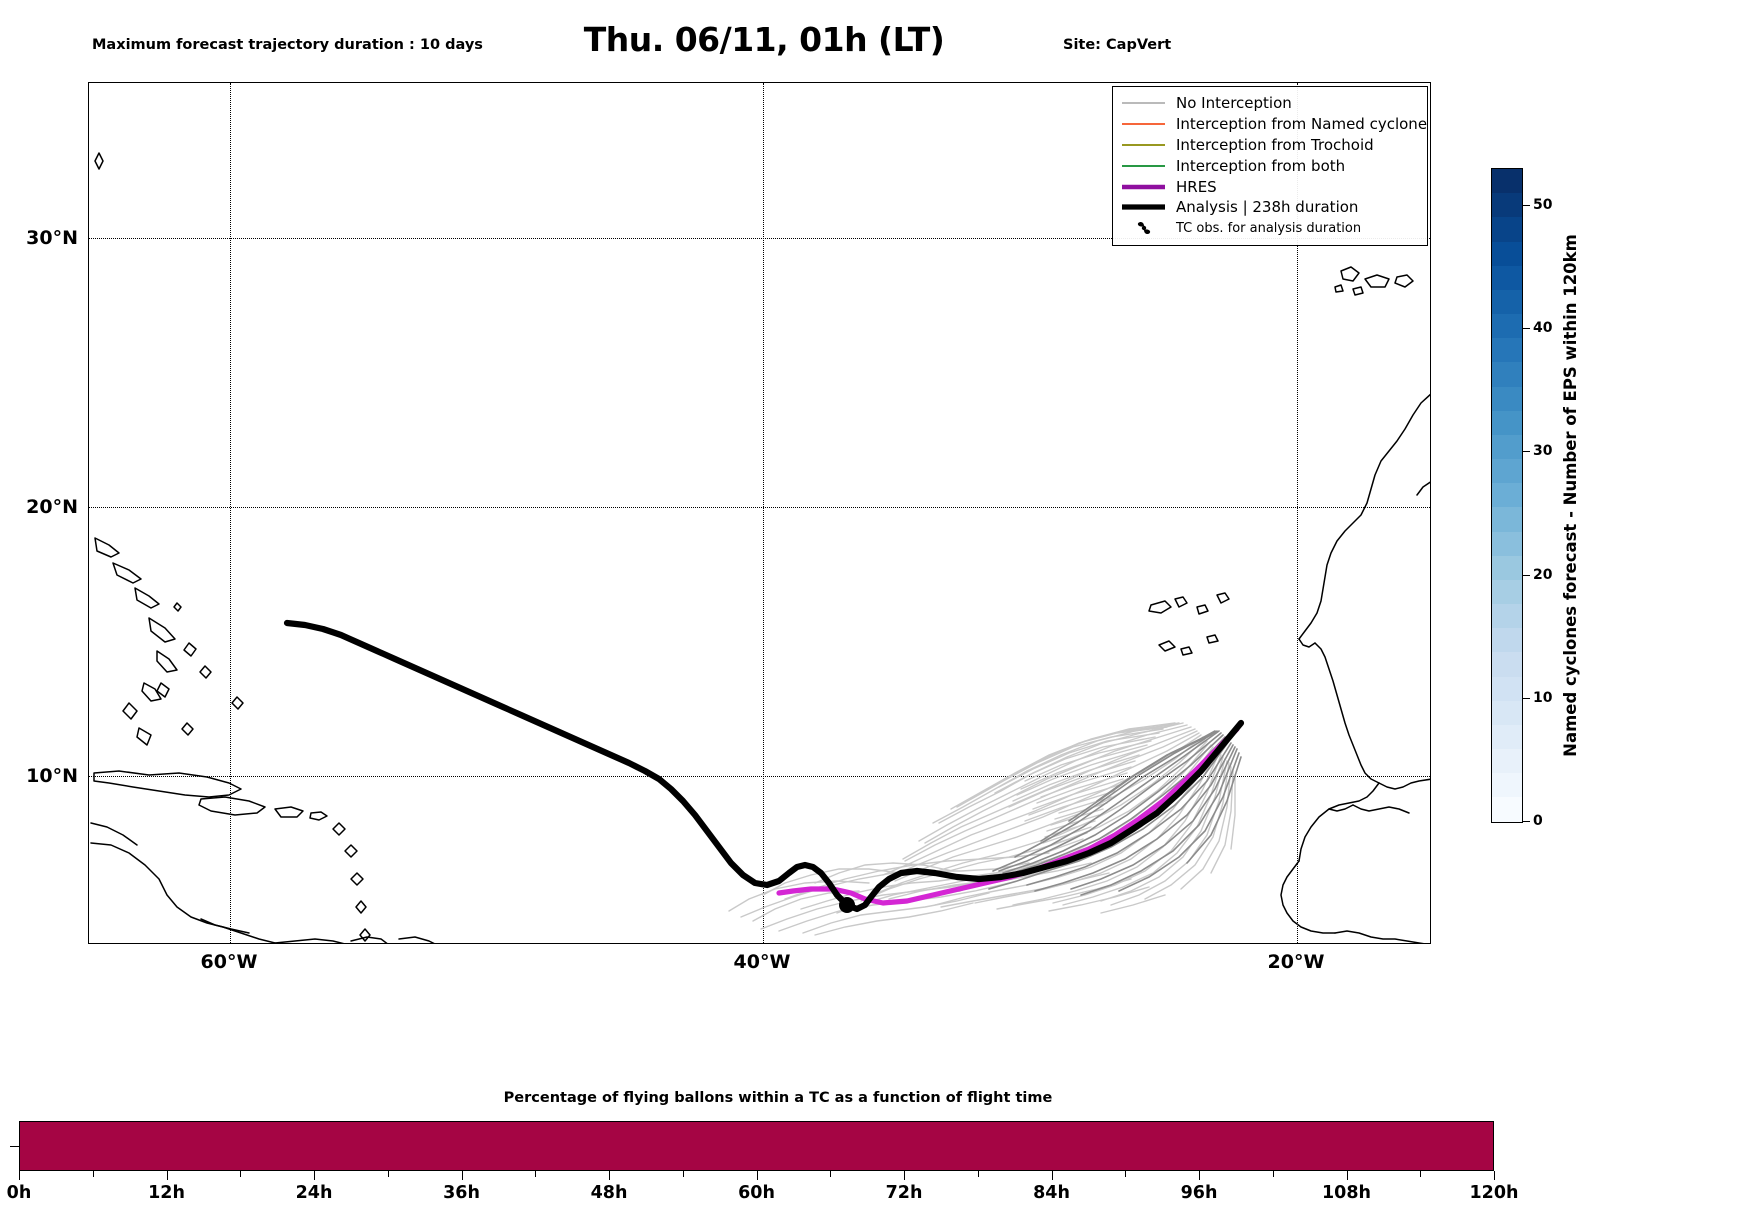 The image size is (1748, 1213). I want to click on legend-item-tc-obs: TC obs. for analysis duration, so click(1270, 228).